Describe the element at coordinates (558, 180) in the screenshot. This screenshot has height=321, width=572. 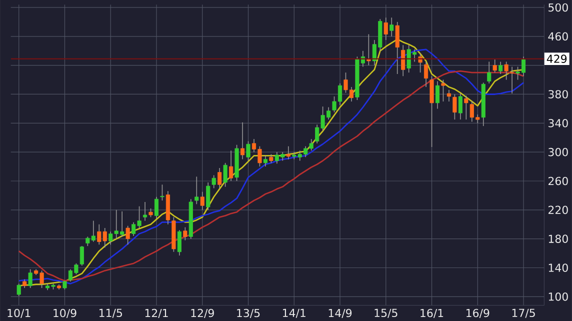
I see `y-tick-label: 260` at that location.